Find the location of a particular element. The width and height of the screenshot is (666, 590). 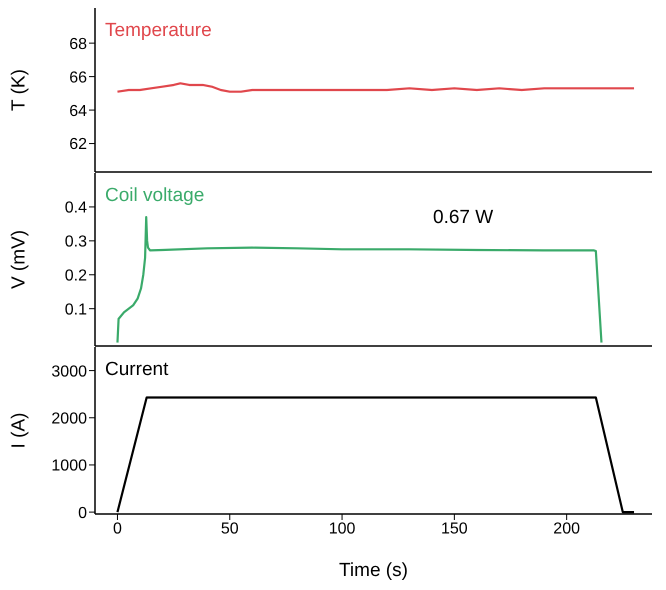

y-tick-label: 1000 is located at coordinates (69, 466).